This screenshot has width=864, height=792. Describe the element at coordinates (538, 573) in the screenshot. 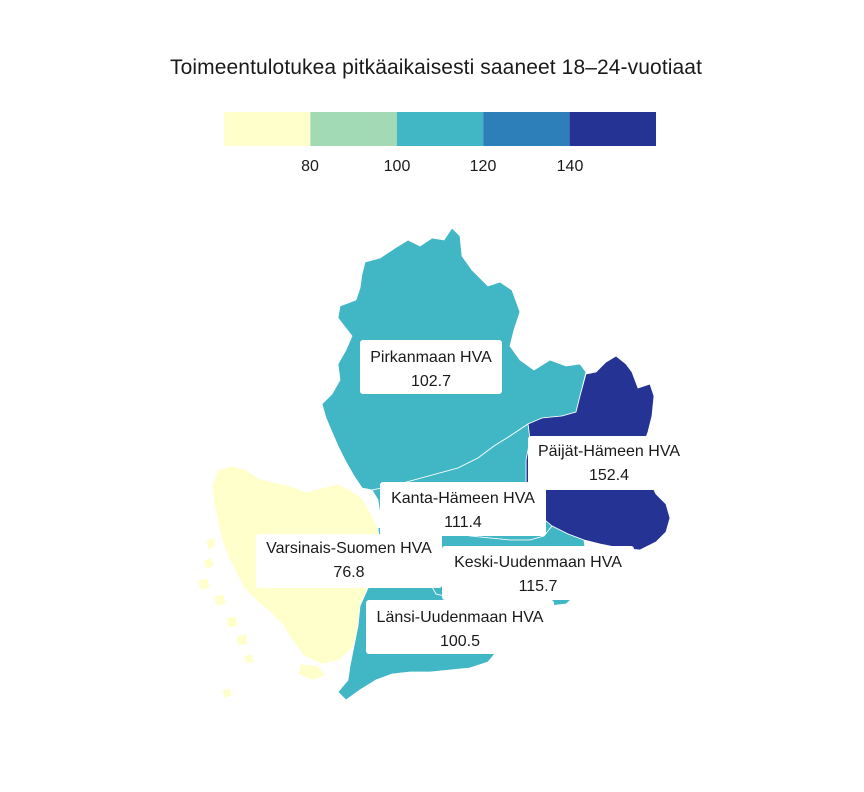

I see `label-keski-uusimaa: Keski-Uudenmaan HVA 115.7` at that location.